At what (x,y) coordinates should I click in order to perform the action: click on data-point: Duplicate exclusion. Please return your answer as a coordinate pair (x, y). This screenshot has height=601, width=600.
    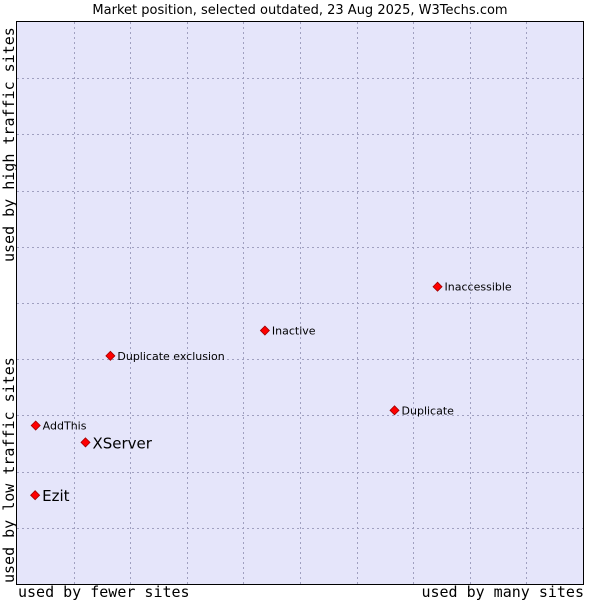
    Looking at the image, I should click on (165, 356).